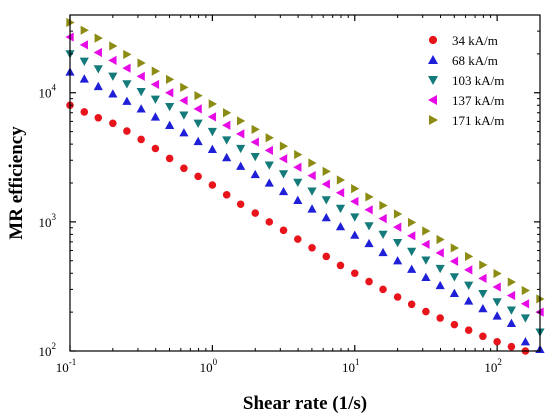 The image size is (550, 418). Describe the element at coordinates (209, 366) in the screenshot. I see `x-tick-label: 10⁰` at that location.